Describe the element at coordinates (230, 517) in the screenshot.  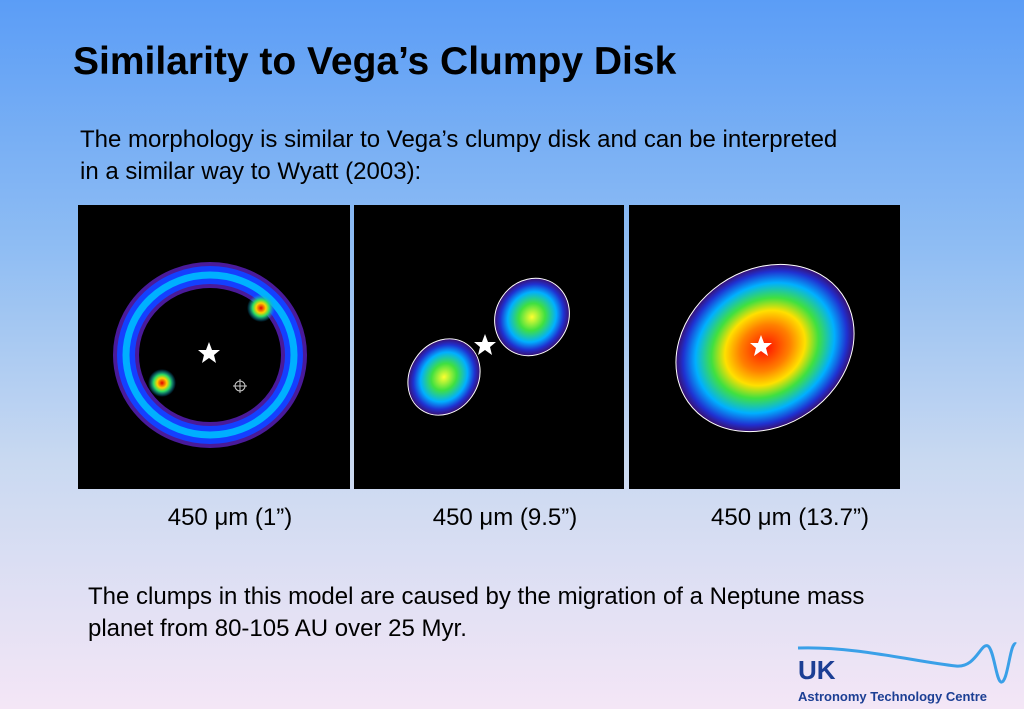
I see `caption: 450 μm (1”)` at that location.